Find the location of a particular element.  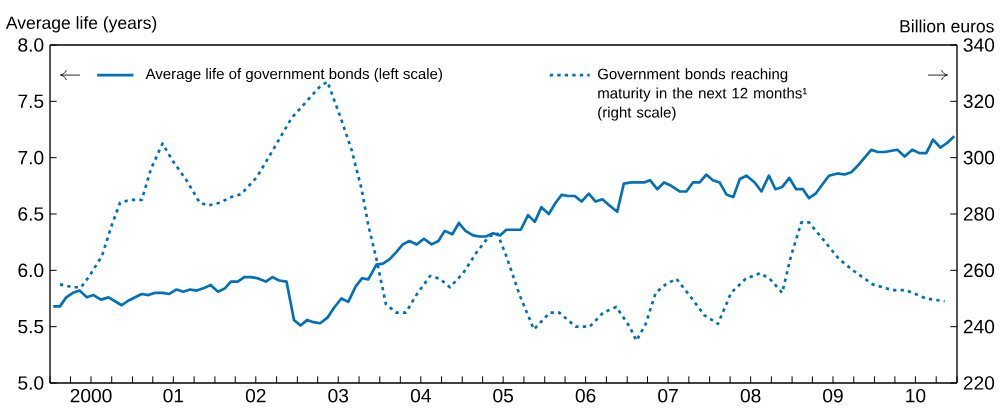

y-axis-title: Average life (years) is located at coordinates (81, 24).